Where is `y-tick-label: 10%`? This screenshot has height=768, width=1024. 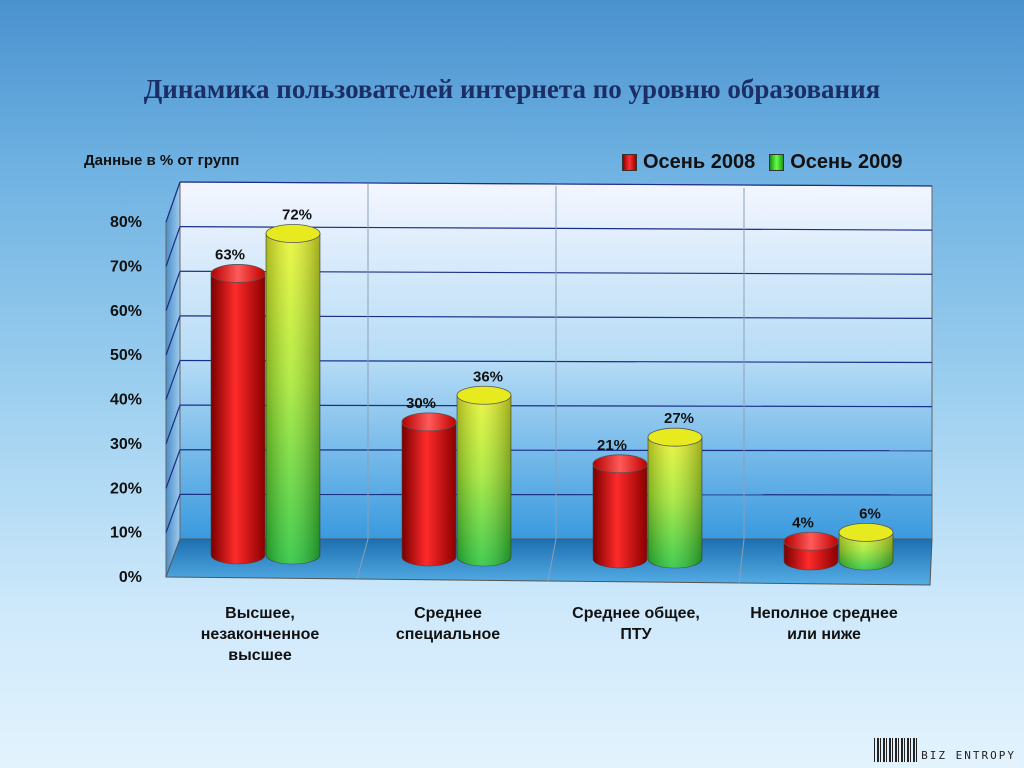
y-tick-label: 10% is located at coordinates (126, 533).